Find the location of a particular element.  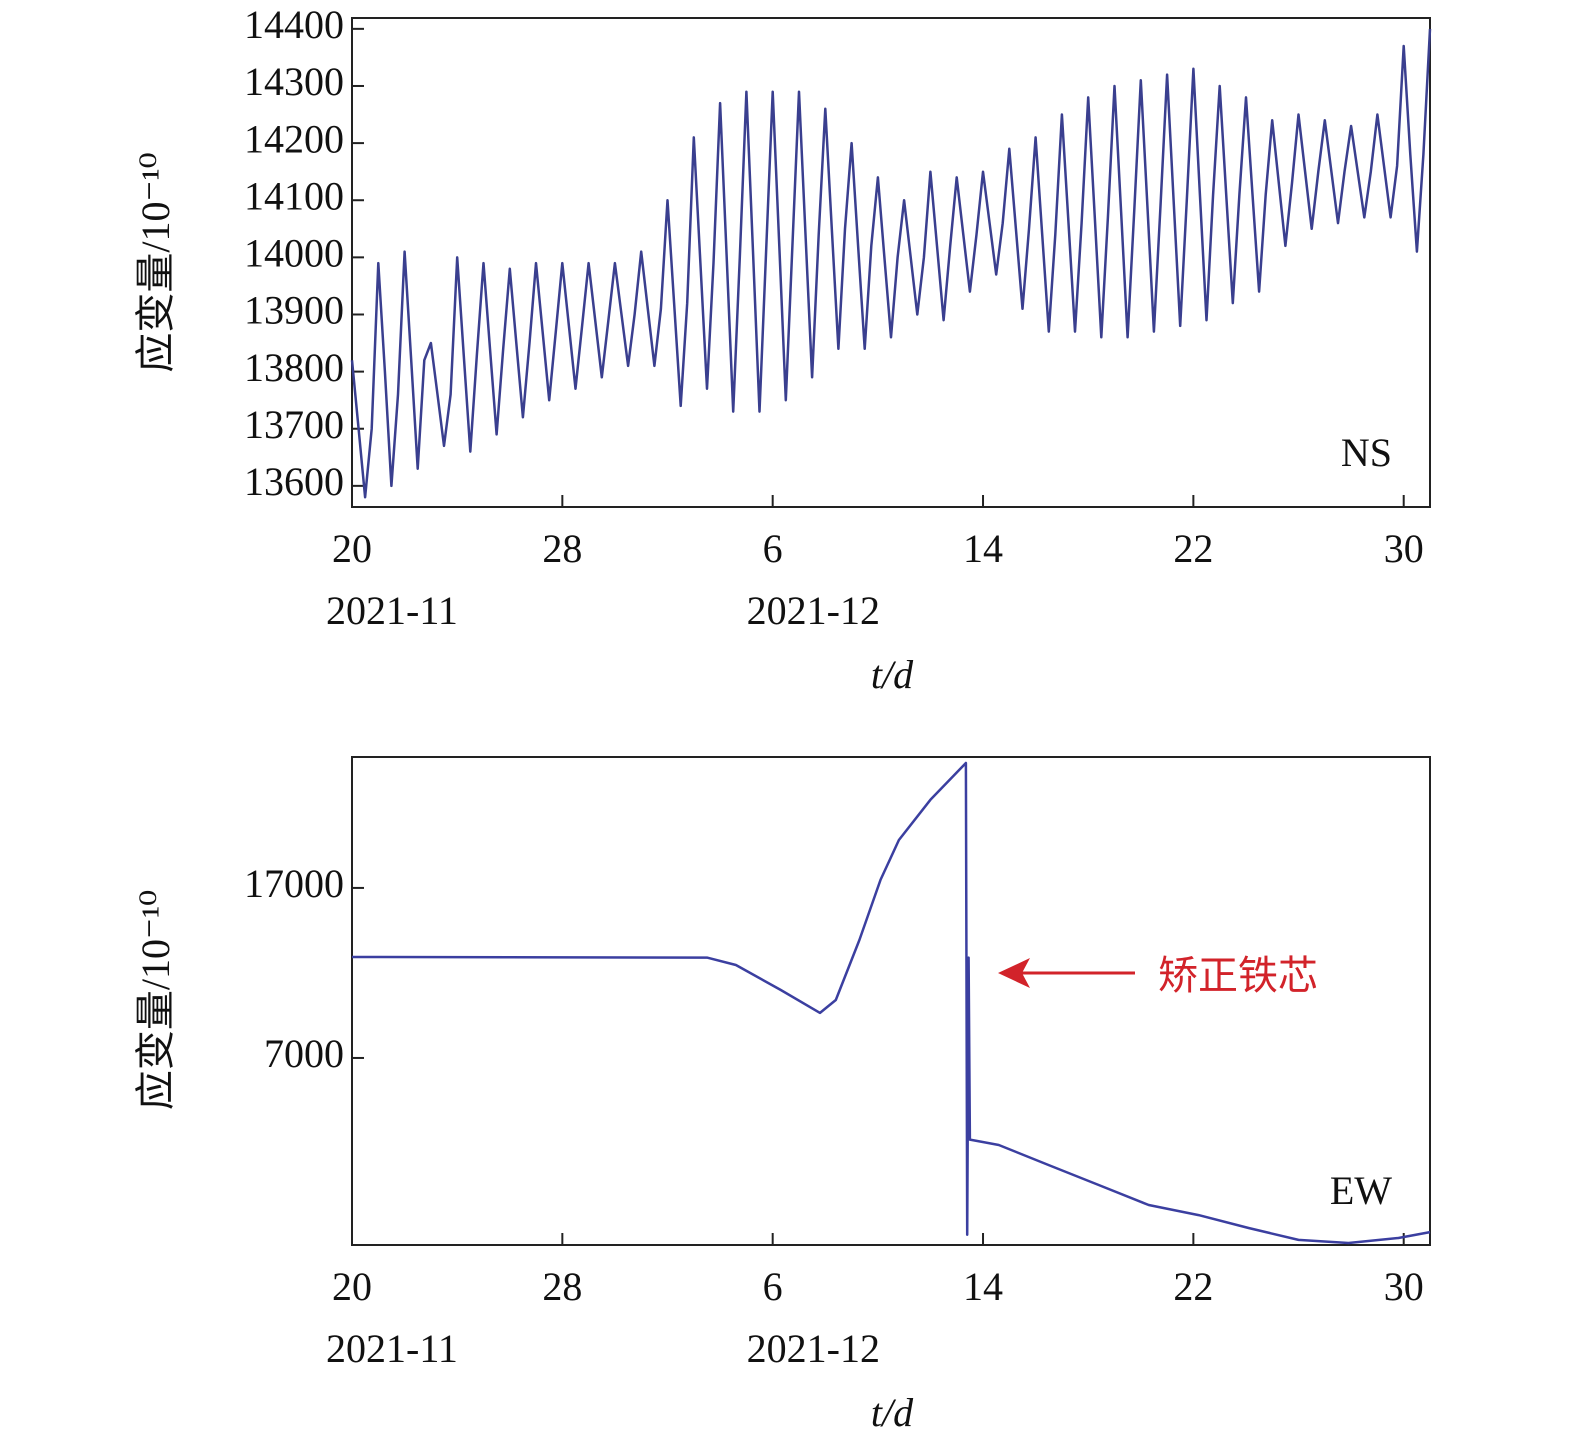

y-tick-label: 13600 is located at coordinates (294, 481).